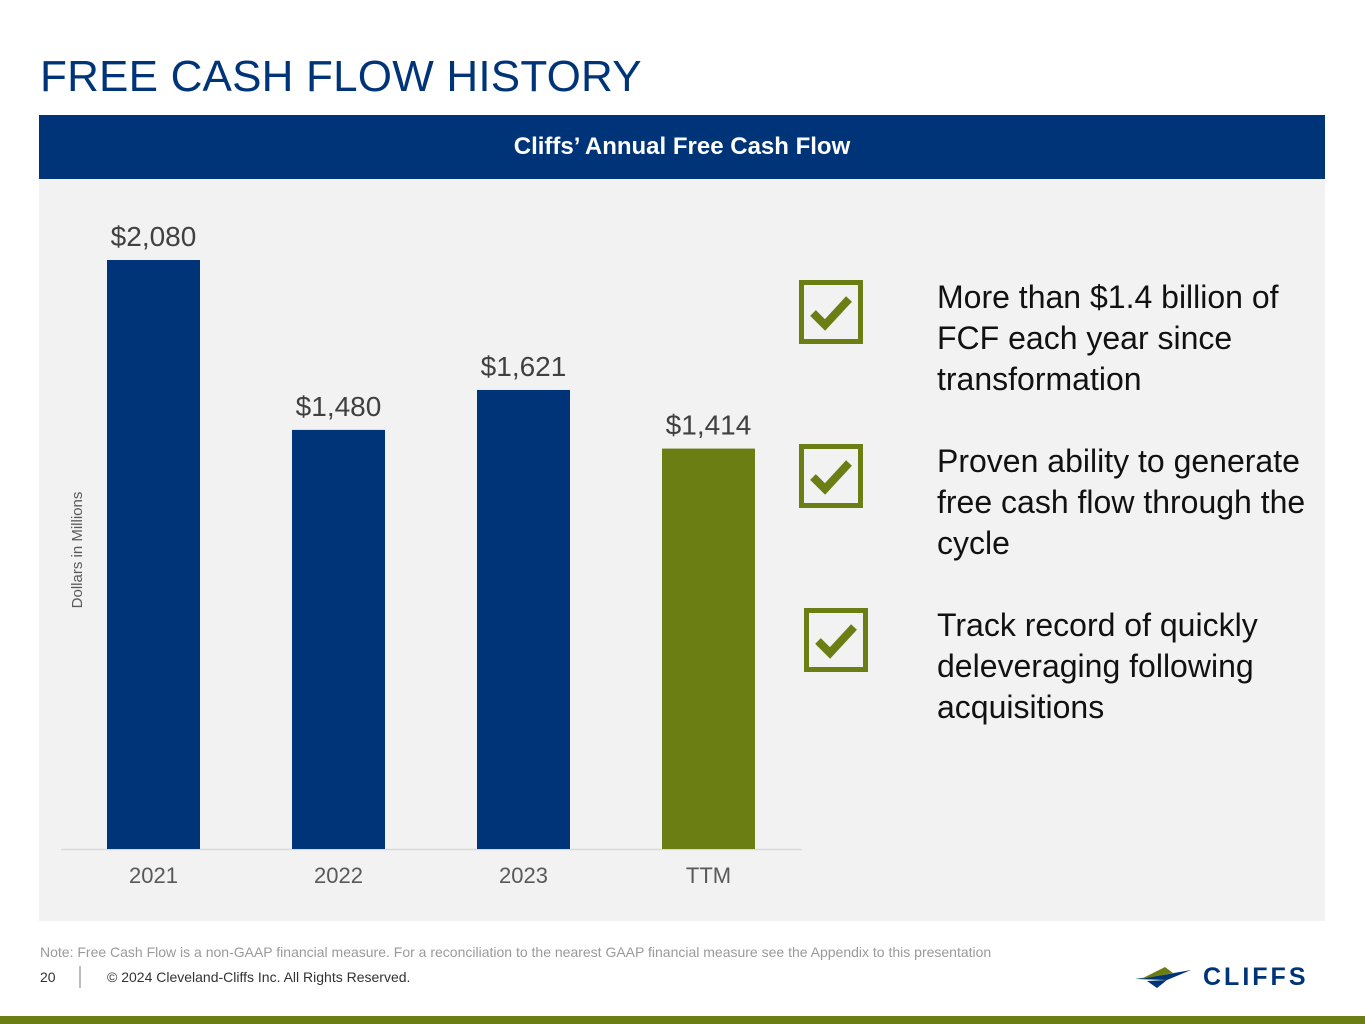  I want to click on x-tick-label: 2022, so click(338, 875).